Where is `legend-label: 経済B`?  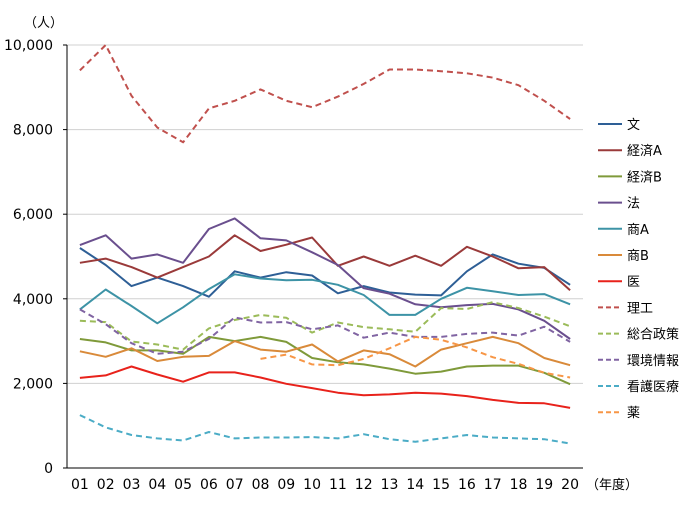
legend-label: 経済B is located at coordinates (644, 177).